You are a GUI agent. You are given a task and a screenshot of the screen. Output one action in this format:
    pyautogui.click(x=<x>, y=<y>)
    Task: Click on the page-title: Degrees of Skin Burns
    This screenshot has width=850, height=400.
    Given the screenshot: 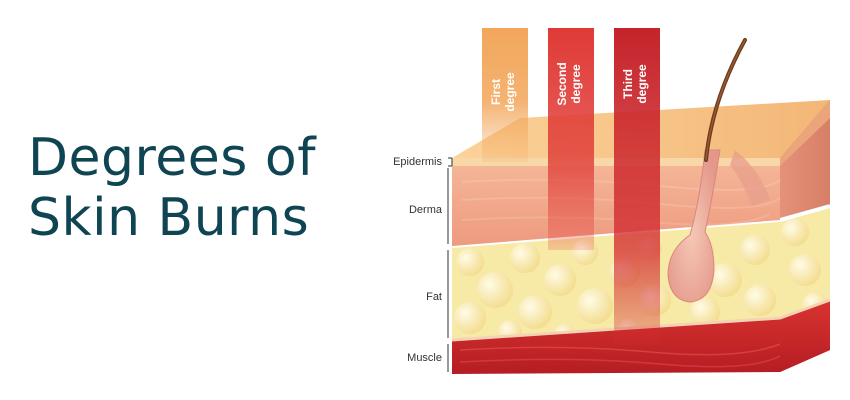 What is the action you would take?
    pyautogui.click(x=172, y=188)
    